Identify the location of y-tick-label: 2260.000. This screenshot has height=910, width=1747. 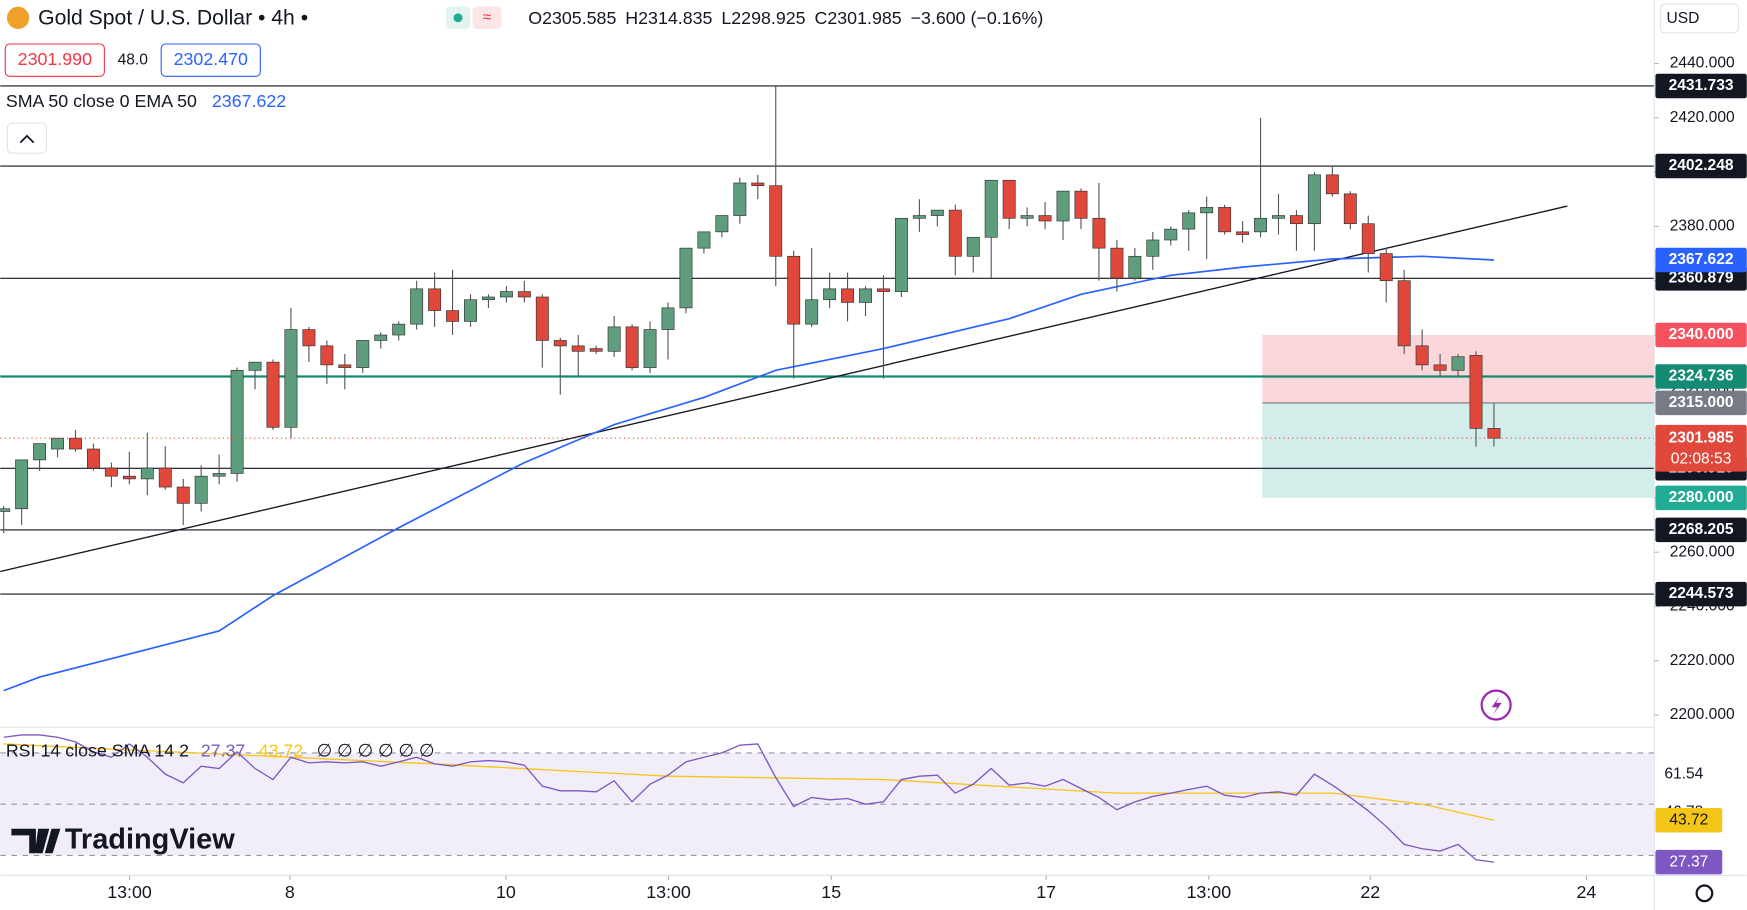
(1702, 551).